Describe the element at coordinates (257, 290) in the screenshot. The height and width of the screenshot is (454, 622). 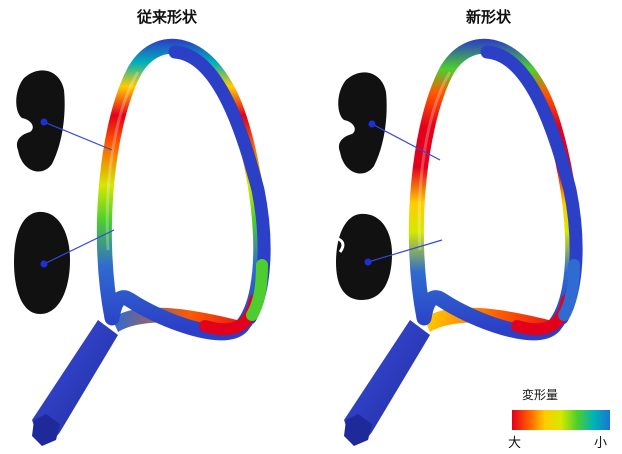
I see `conventional-hoop-bottom-glow` at that location.